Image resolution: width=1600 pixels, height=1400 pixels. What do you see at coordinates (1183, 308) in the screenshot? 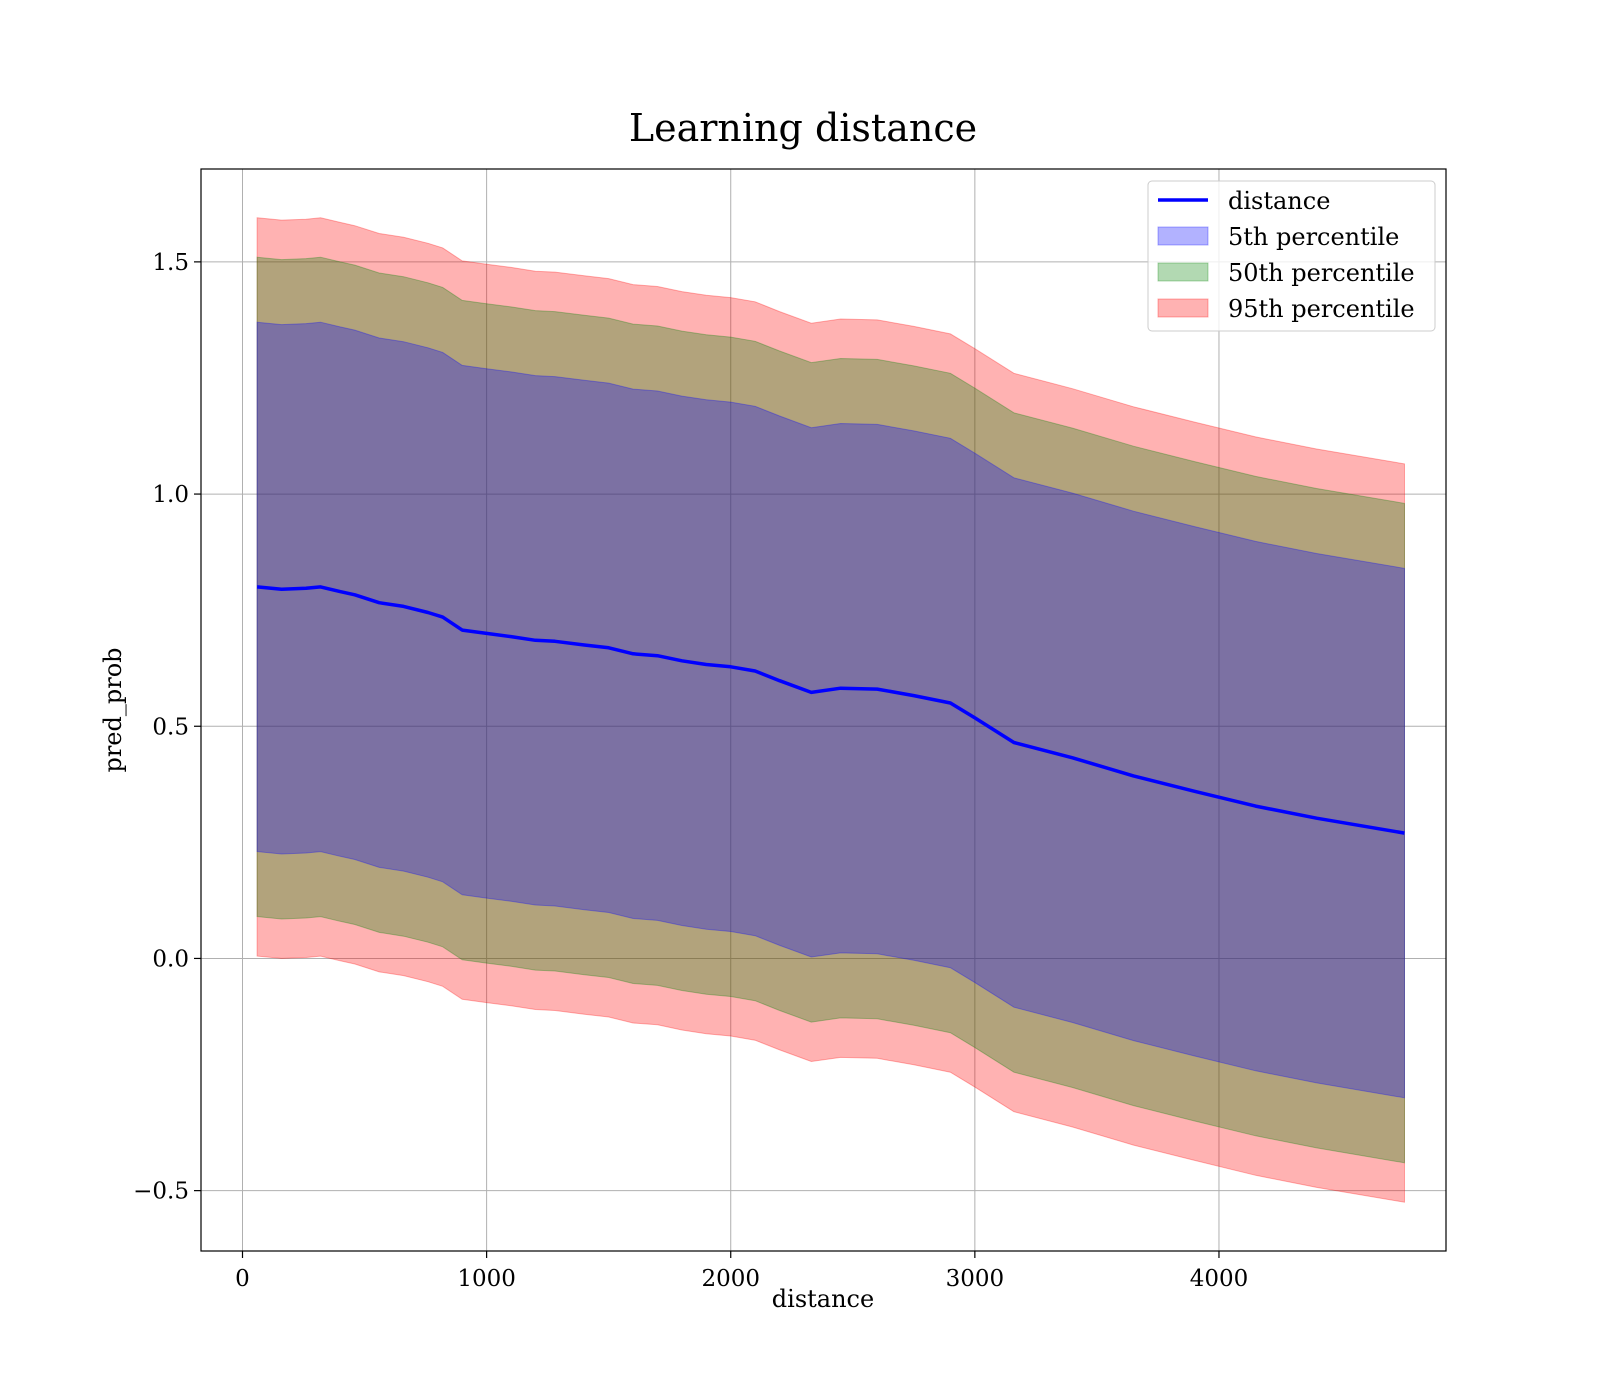
I see `legend-swatch-95th` at bounding box center [1183, 308].